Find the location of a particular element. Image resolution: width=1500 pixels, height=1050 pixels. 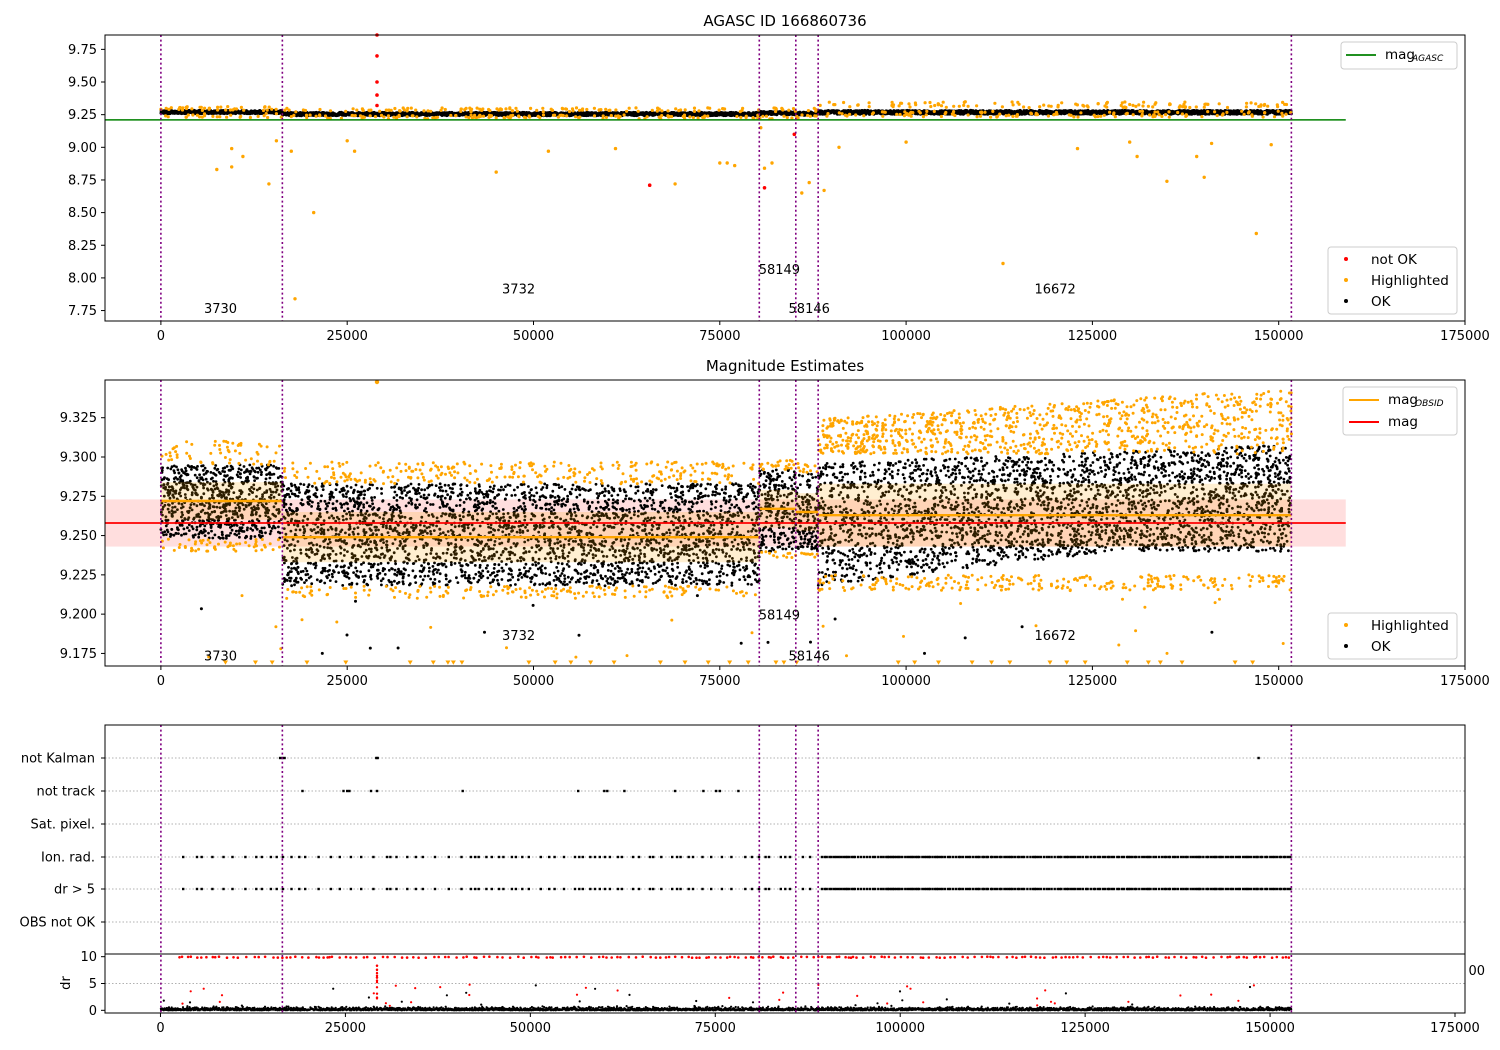

obsid-label: 3730 is located at coordinates (220, 309).